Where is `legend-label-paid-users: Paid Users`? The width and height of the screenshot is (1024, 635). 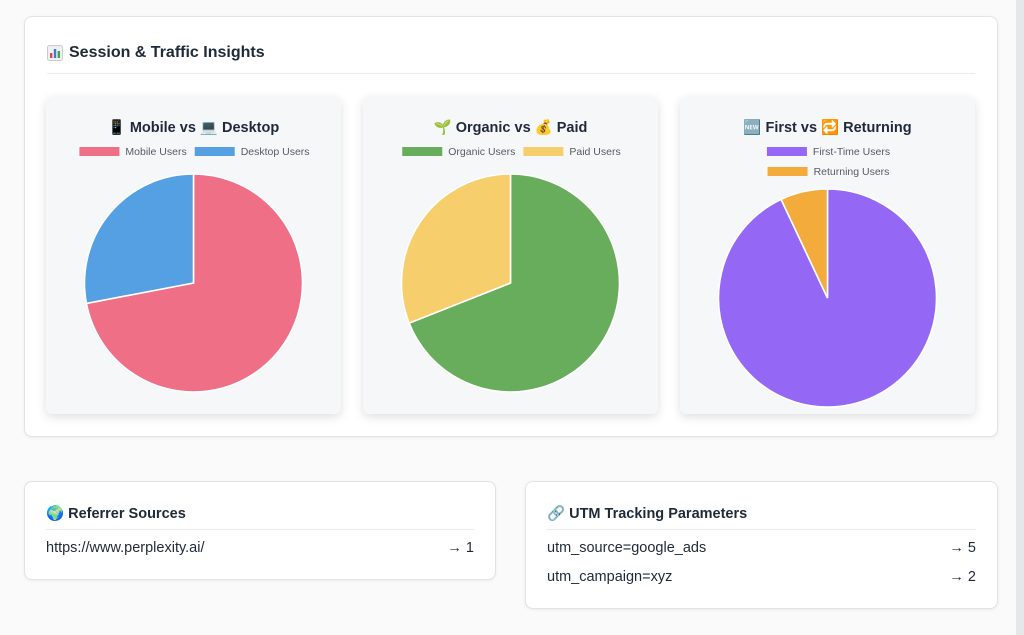 legend-label-paid-users: Paid Users is located at coordinates (594, 152).